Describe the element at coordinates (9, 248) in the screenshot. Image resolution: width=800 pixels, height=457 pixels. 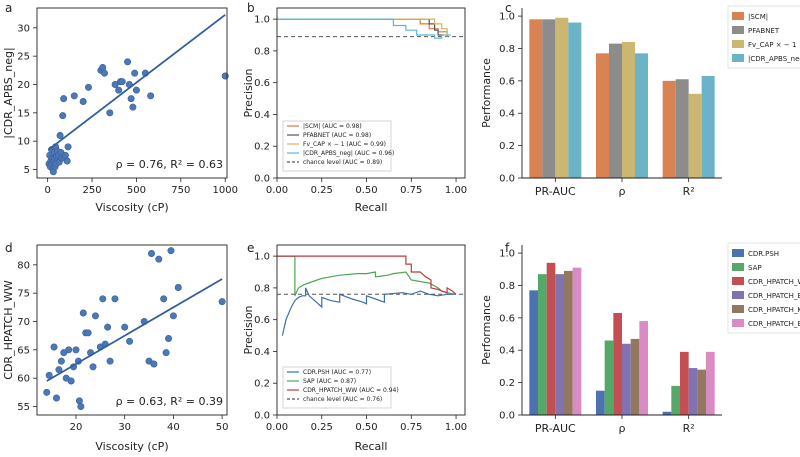
I see `panel-letter-d: d` at that location.